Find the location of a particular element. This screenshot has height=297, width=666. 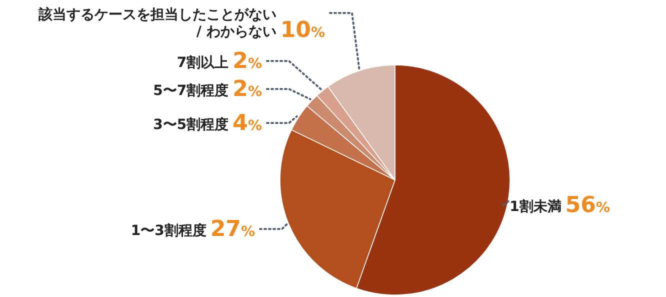

data-label: 56% is located at coordinates (587, 205).